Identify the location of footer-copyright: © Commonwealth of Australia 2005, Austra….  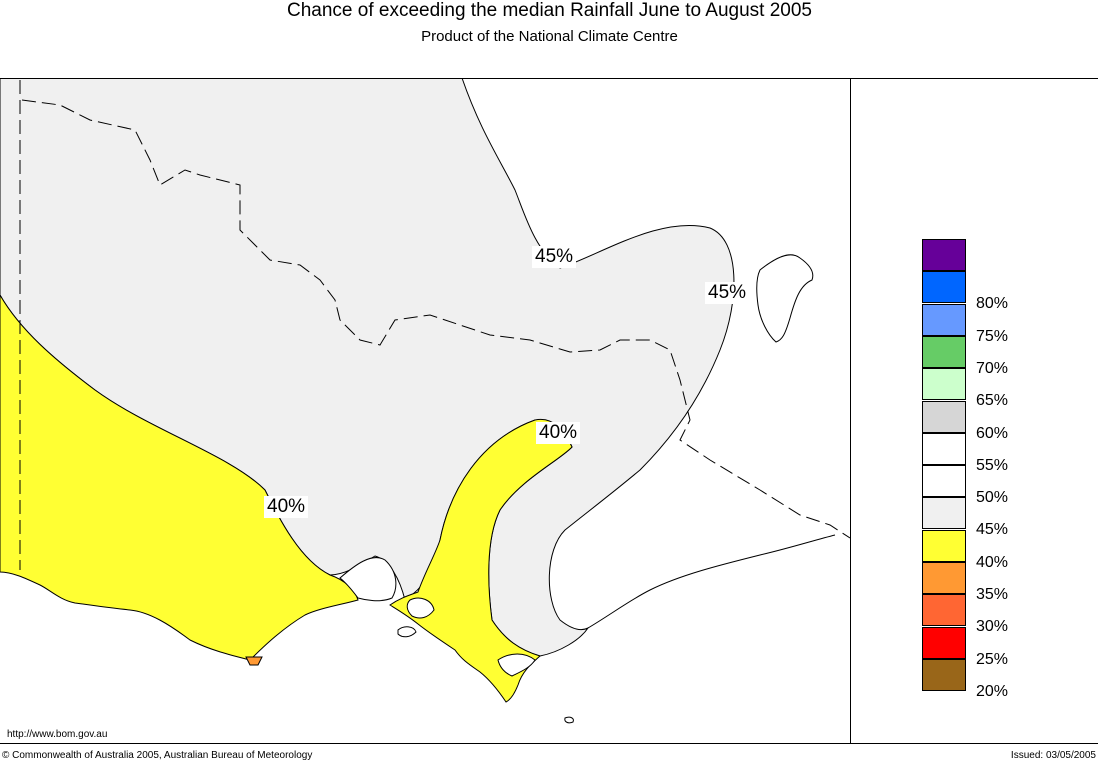
(157, 755).